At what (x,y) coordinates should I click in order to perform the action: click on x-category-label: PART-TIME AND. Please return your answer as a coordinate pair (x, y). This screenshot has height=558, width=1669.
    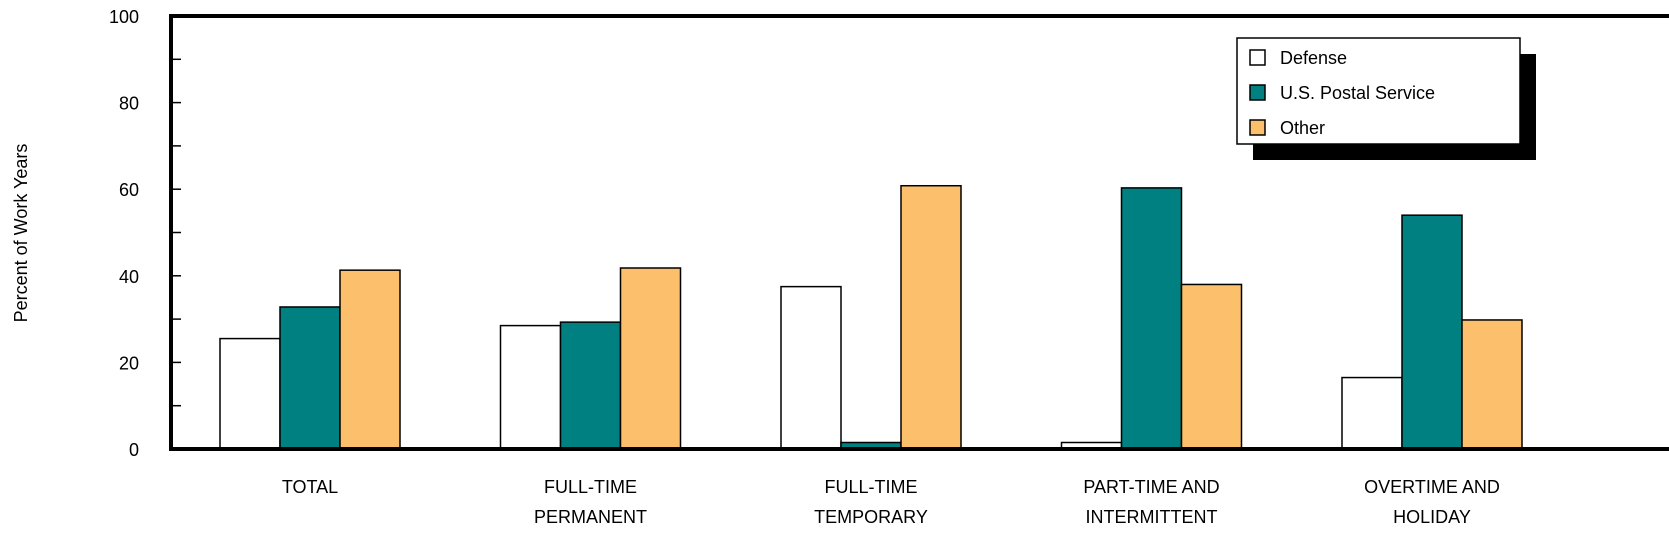
    Looking at the image, I should click on (1151, 487).